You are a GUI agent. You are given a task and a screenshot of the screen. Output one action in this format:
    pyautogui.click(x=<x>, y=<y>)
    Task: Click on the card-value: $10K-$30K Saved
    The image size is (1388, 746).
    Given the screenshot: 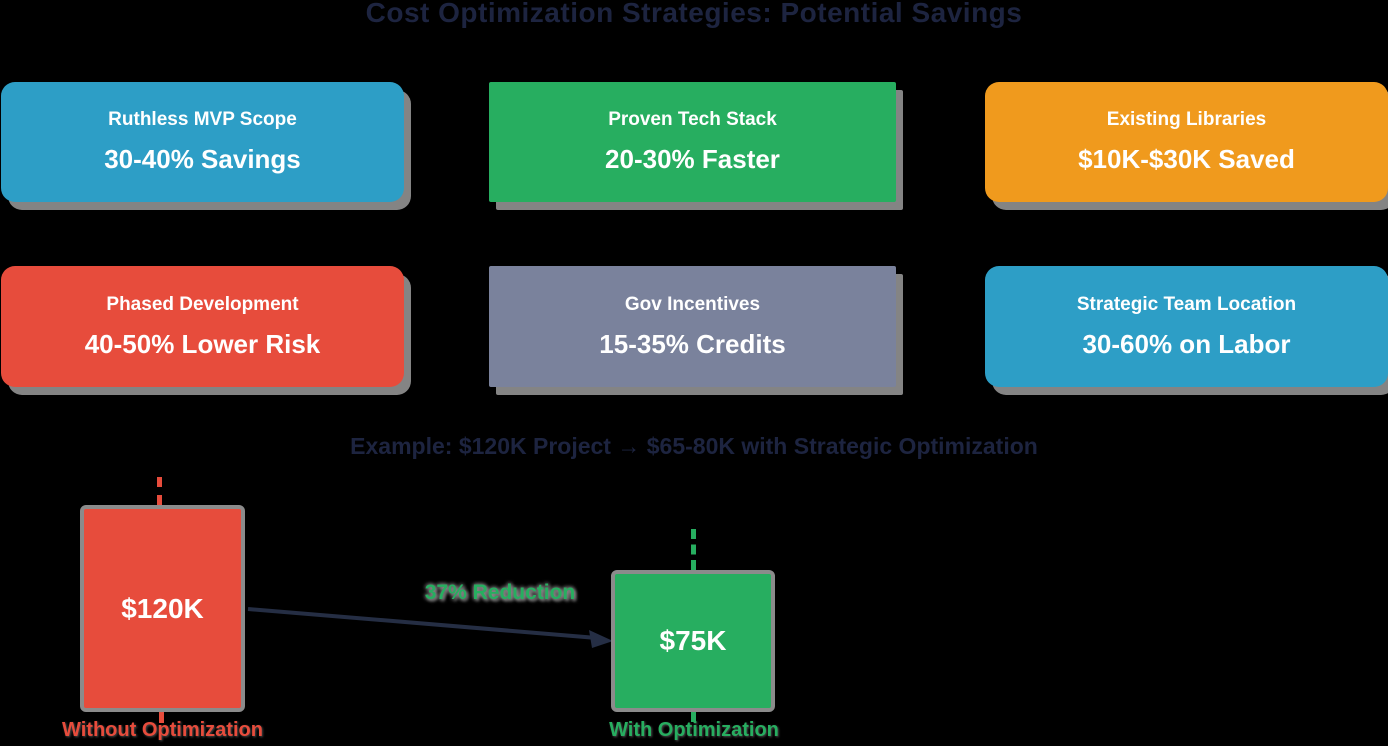 What is the action you would take?
    pyautogui.click(x=1186, y=159)
    